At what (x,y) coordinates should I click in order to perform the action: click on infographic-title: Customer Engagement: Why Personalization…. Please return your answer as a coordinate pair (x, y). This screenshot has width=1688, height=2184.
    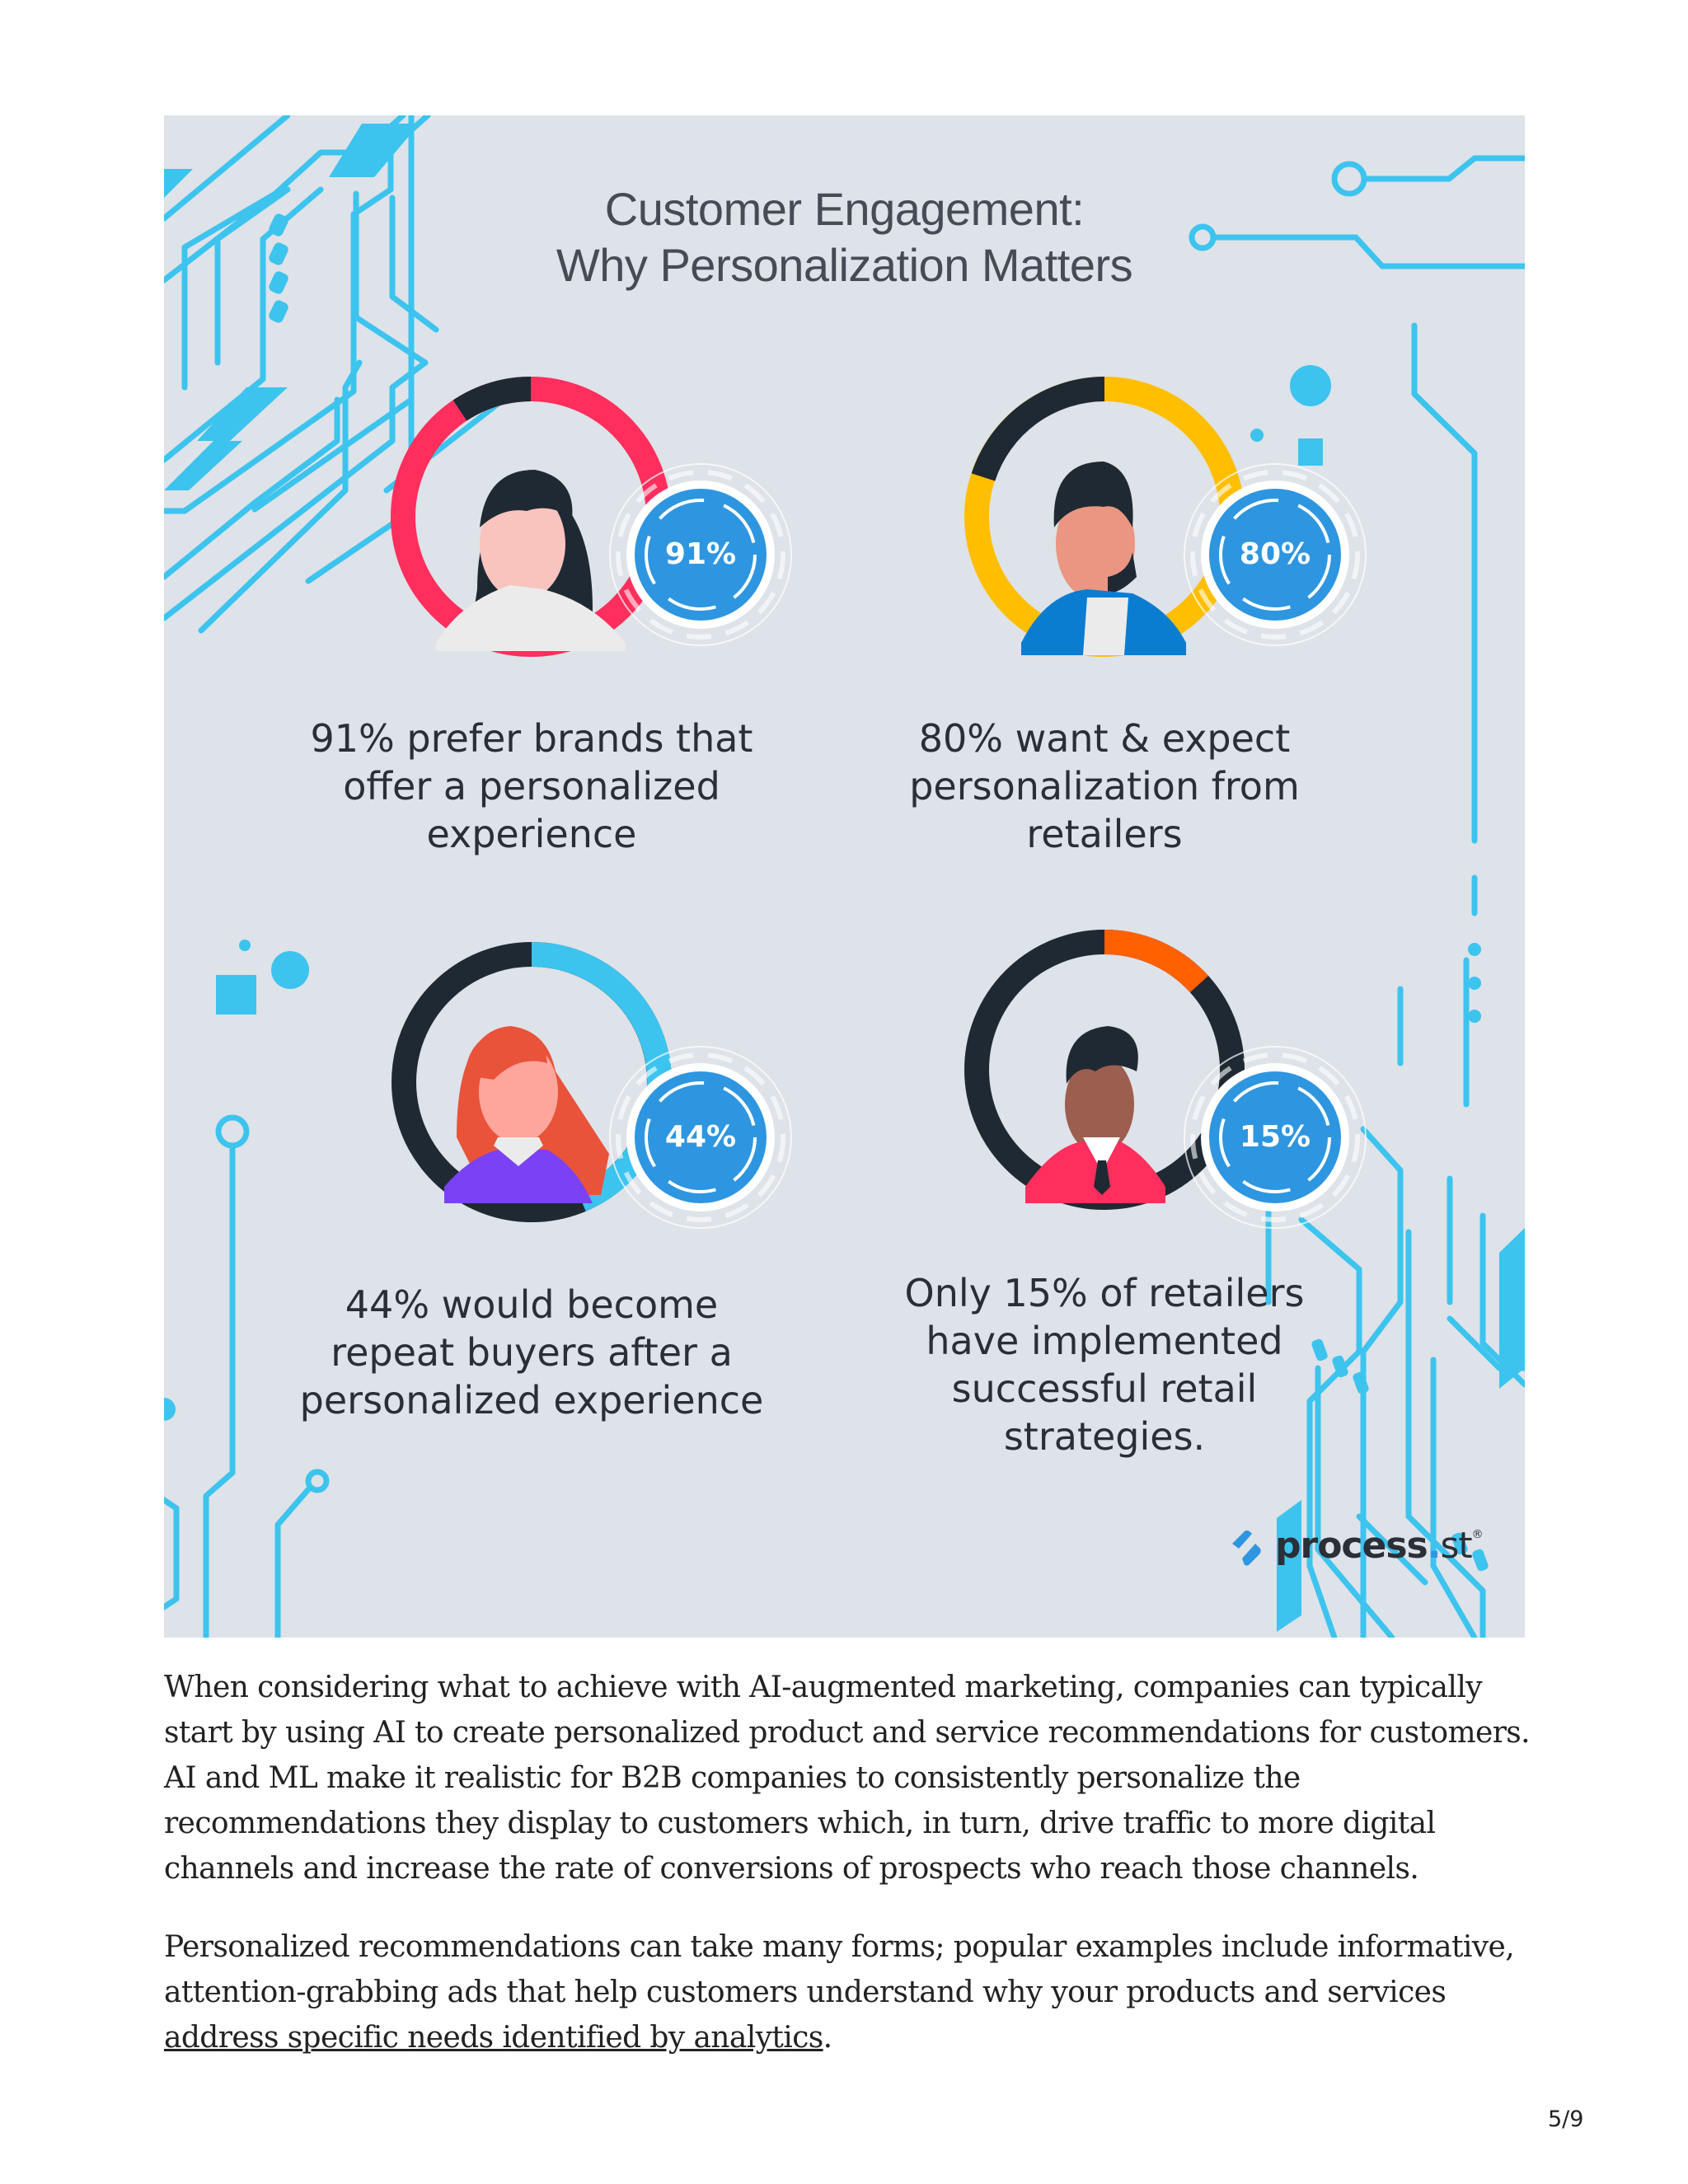
    Looking at the image, I should click on (844, 237).